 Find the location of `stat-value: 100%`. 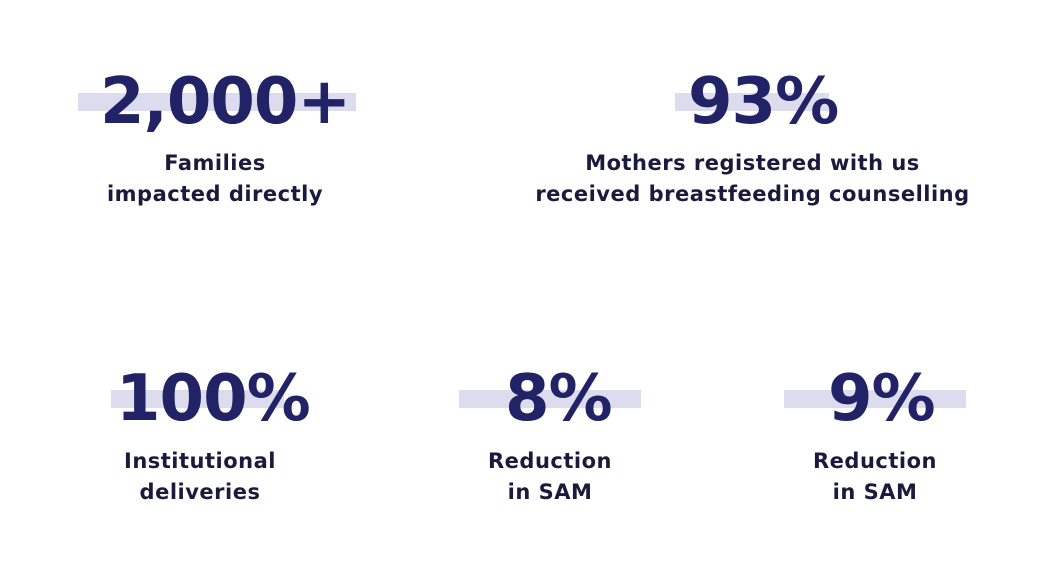

stat-value: 100% is located at coordinates (213, 399).